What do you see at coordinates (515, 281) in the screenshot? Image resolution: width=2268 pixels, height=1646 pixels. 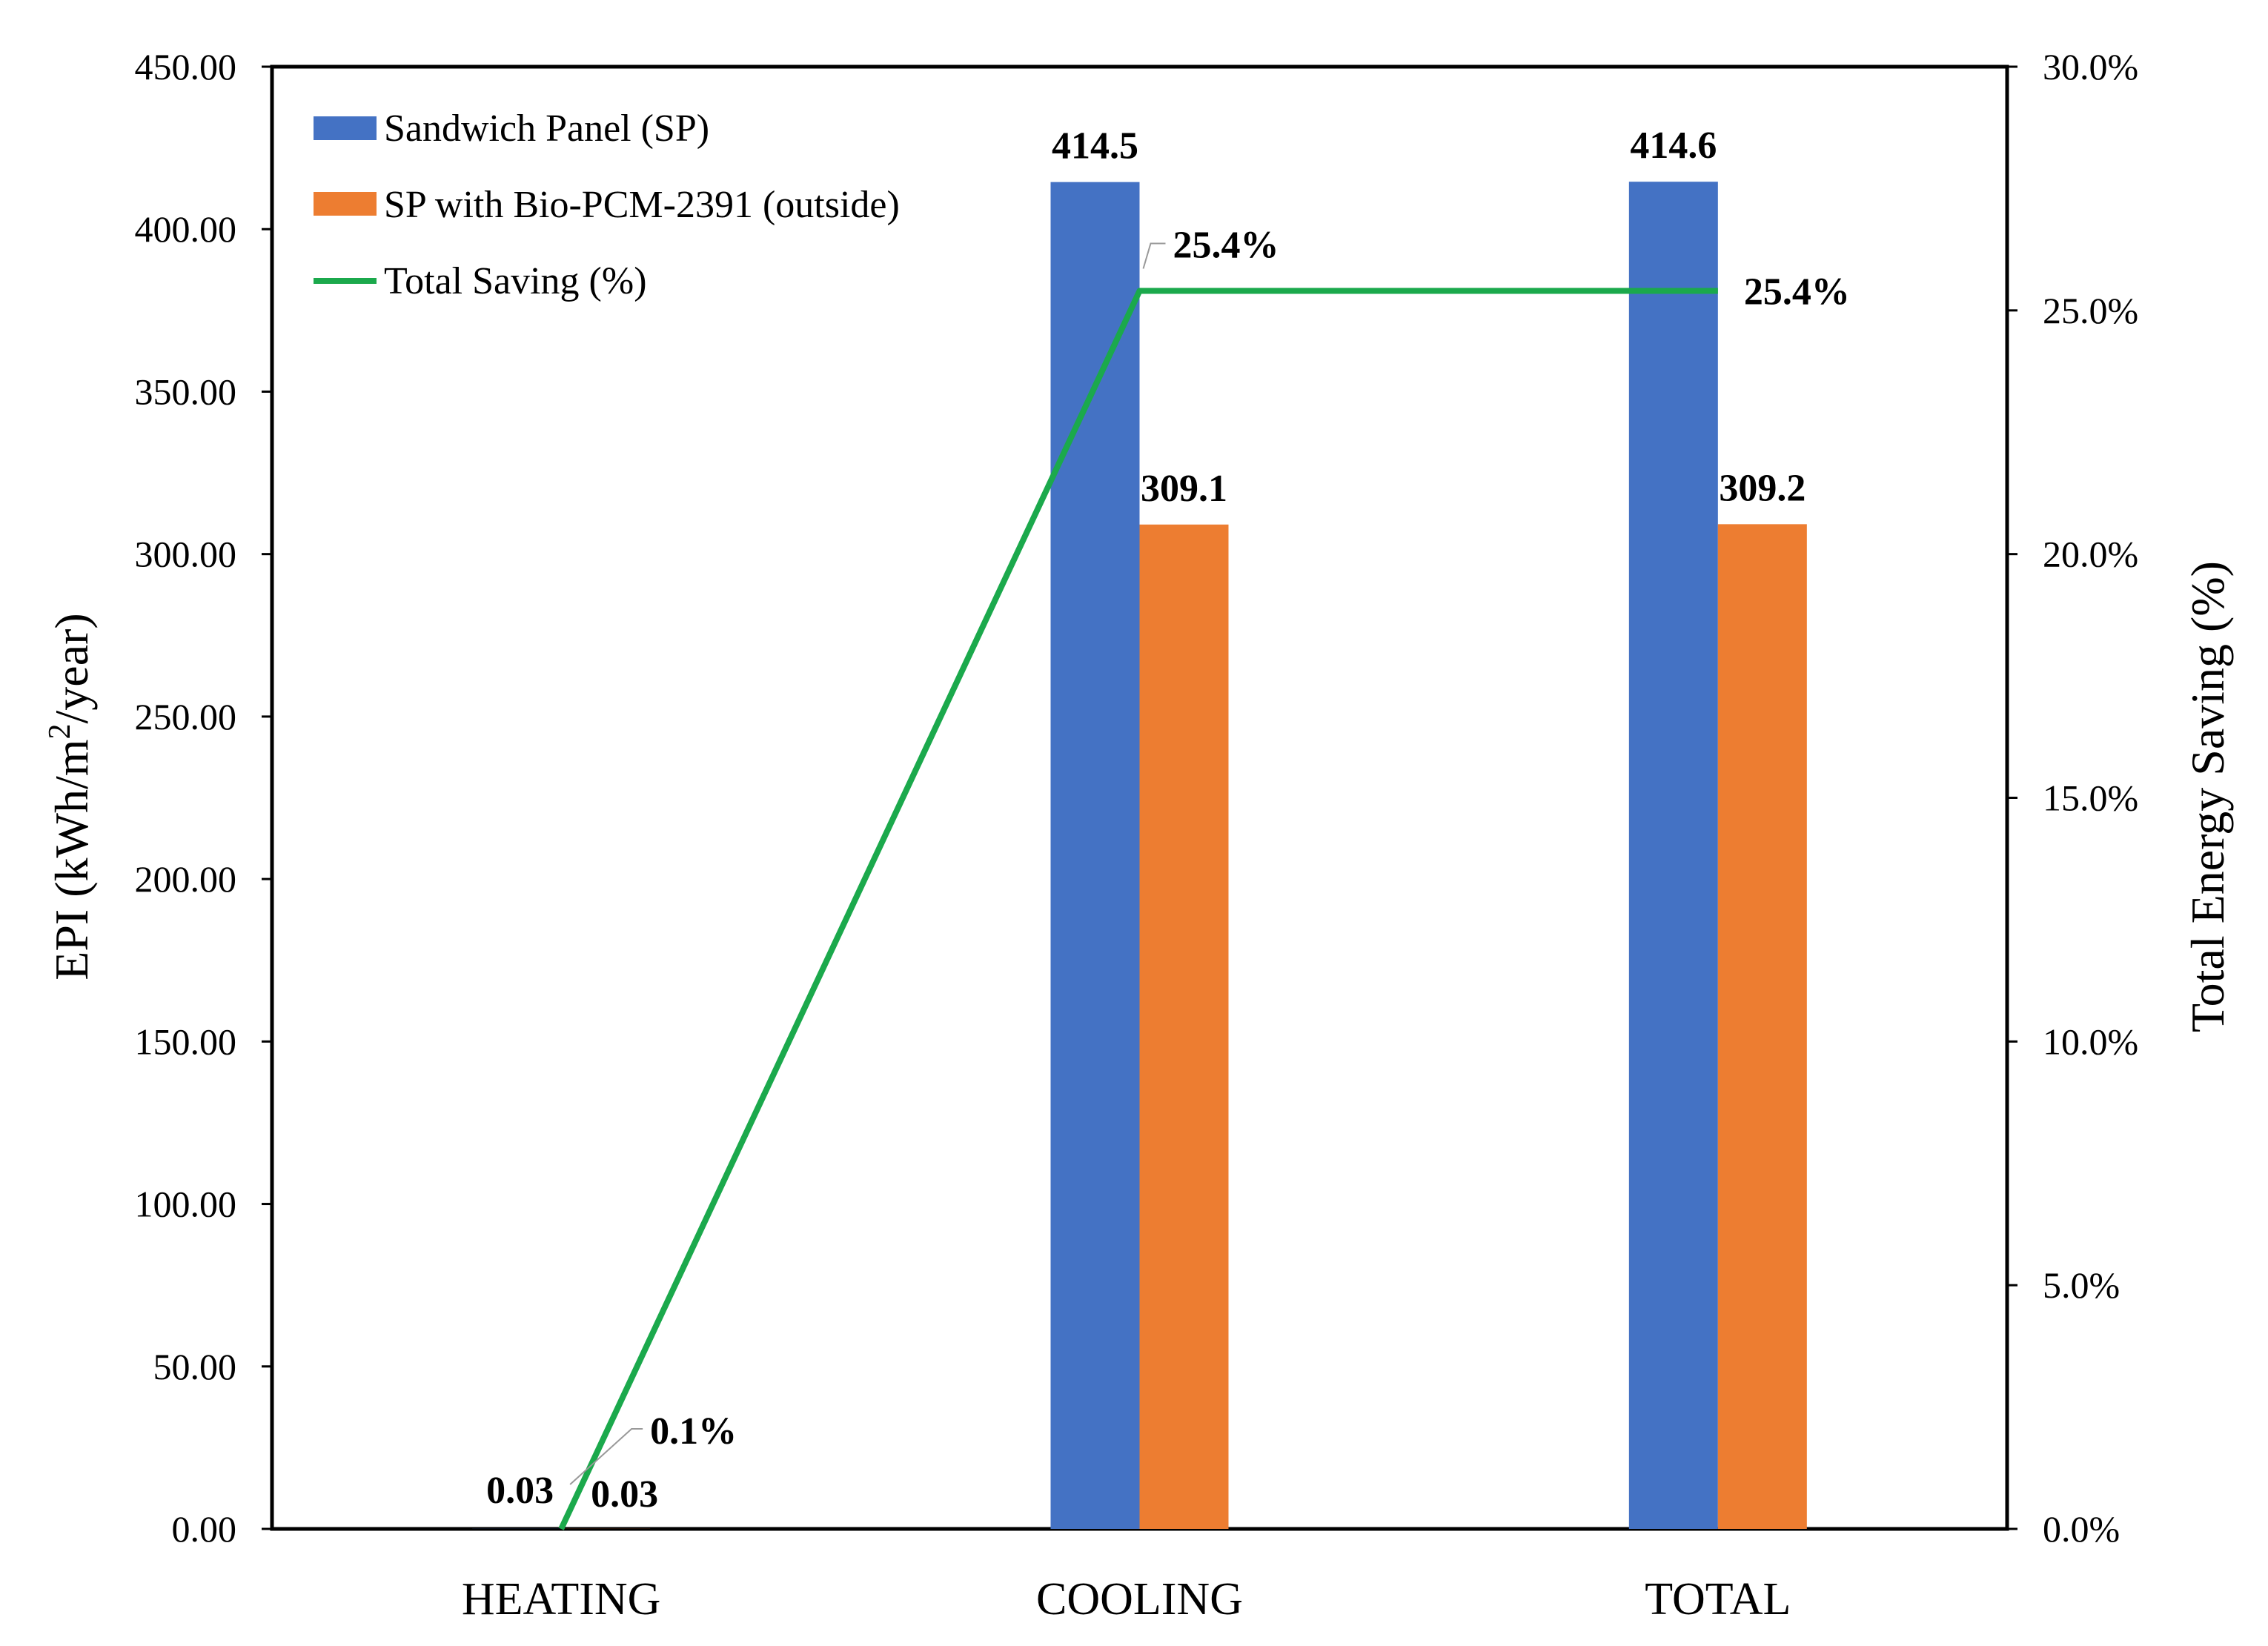 I see `legend-label-saving: Total Saving (%)` at bounding box center [515, 281].